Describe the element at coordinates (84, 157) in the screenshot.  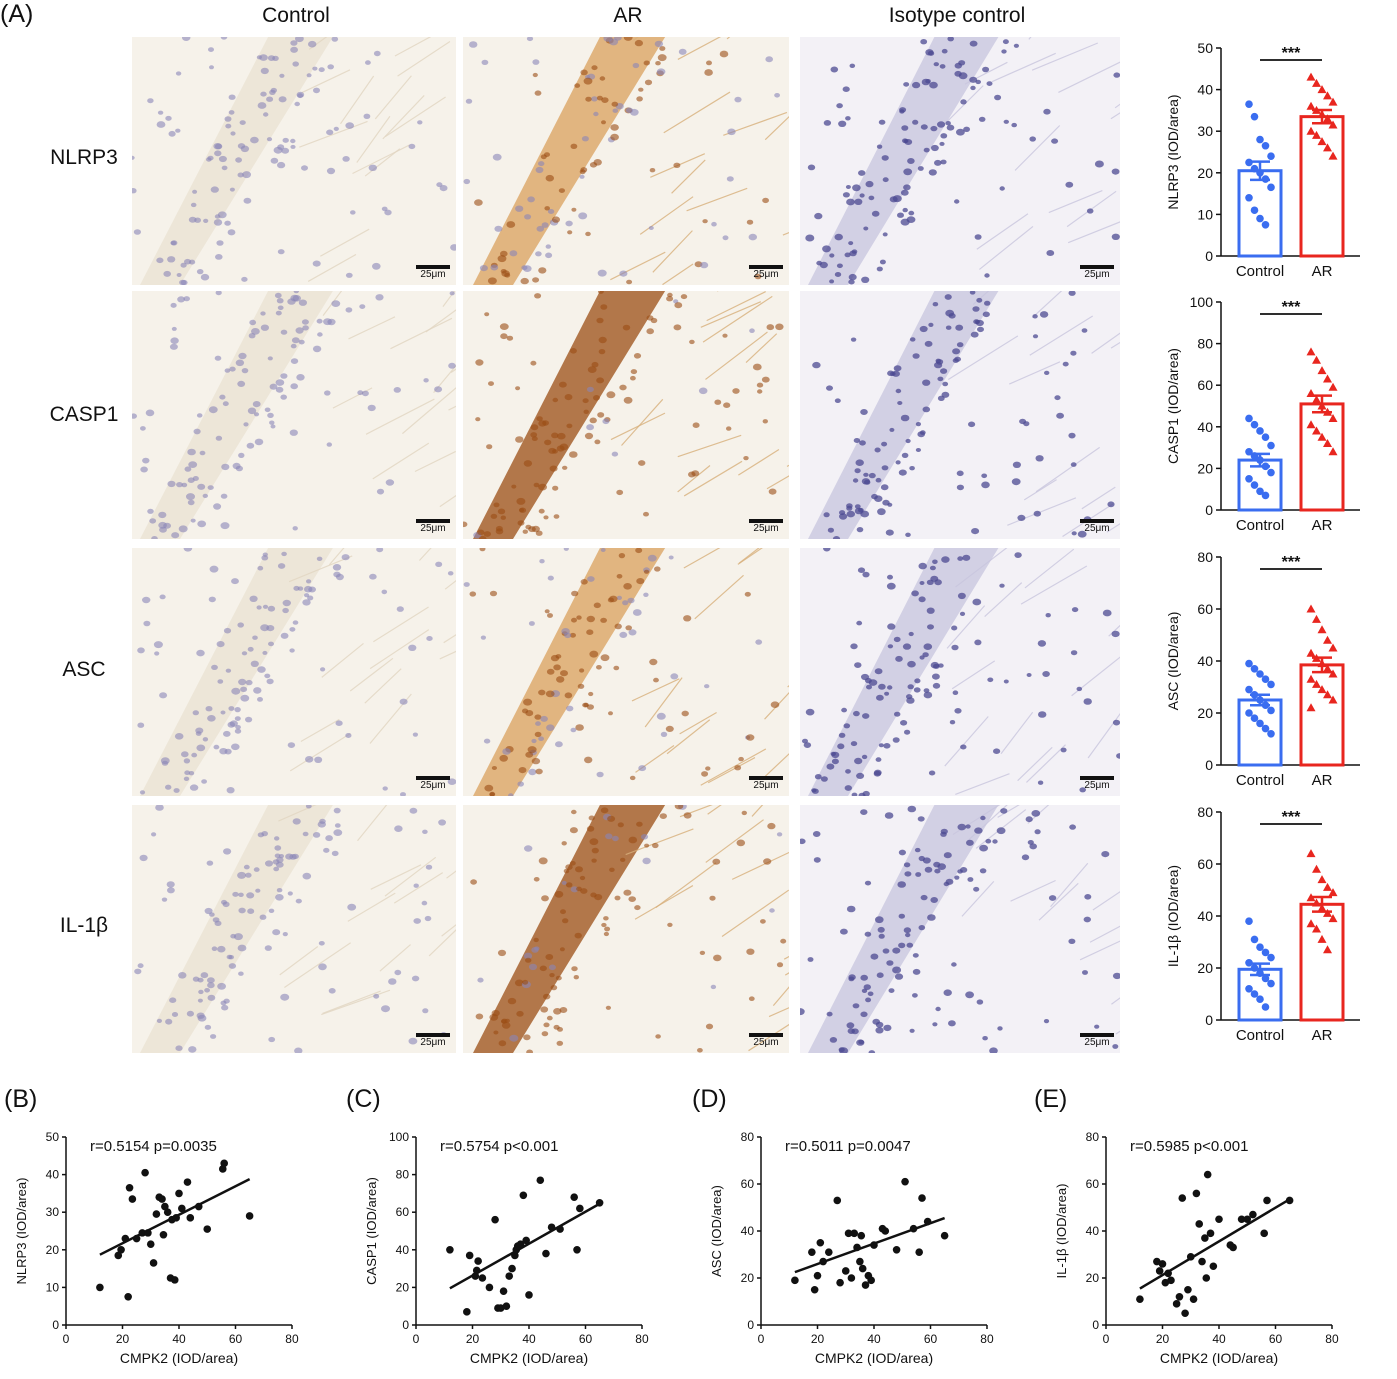
I see `row-header-nlrp3: NLRP3` at that location.